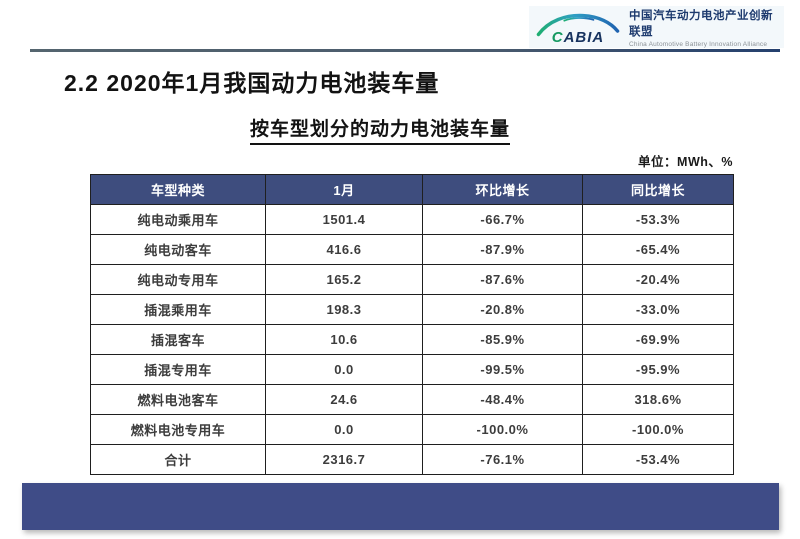 The height and width of the screenshot is (539, 800). What do you see at coordinates (584, 37) in the screenshot?
I see `cabia-letters-abia: ABIA` at bounding box center [584, 37].